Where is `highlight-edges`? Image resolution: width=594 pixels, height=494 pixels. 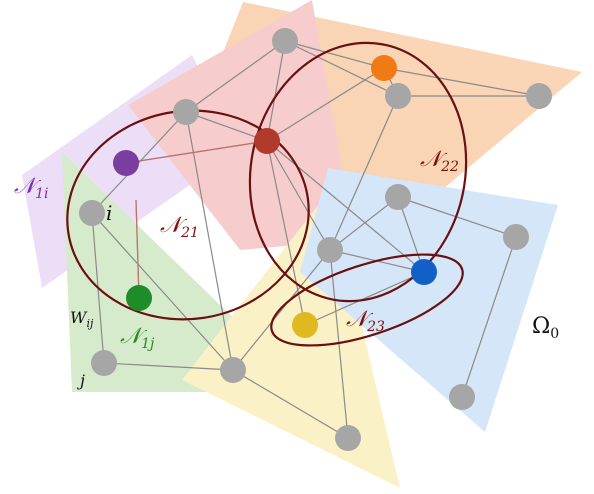 highlight-edges is located at coordinates (196, 219).